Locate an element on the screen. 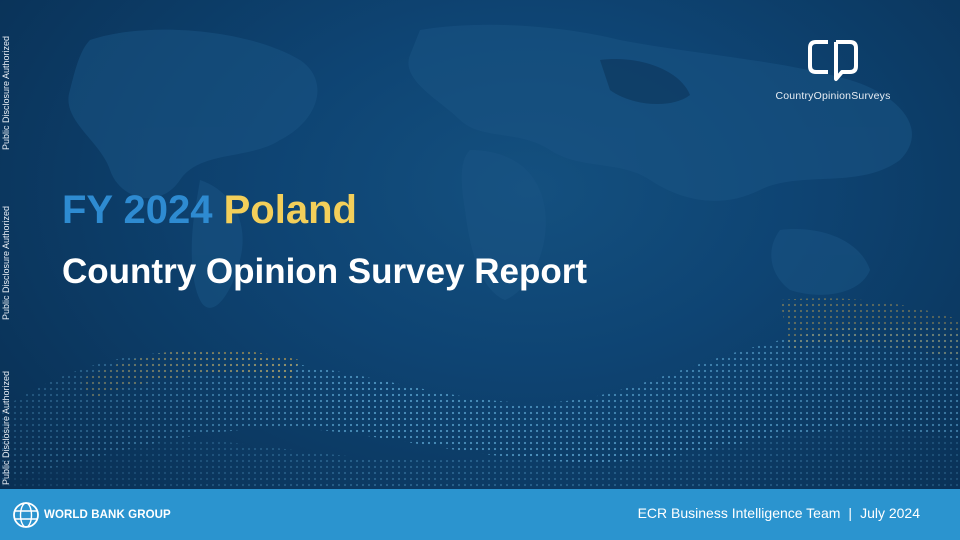 The height and width of the screenshot is (540, 960). report-subtitle: Country Opinion Survey Report is located at coordinates (325, 271).